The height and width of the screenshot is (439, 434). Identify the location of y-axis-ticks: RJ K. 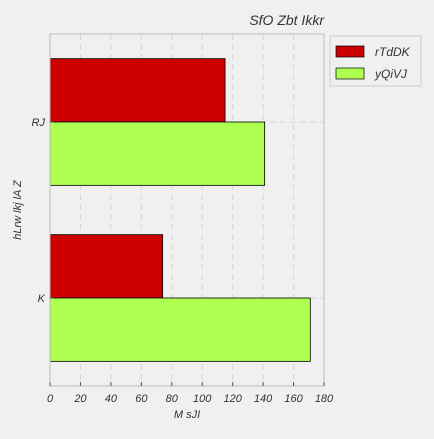
(43, 211).